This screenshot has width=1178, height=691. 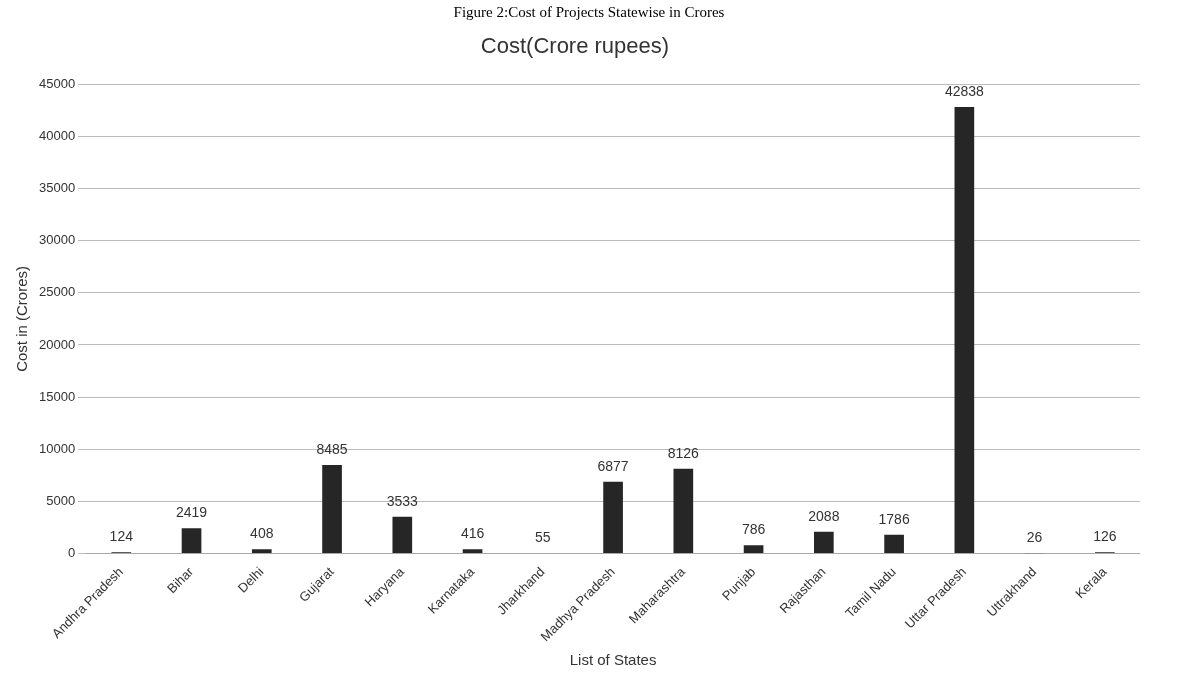 I want to click on y-tick-label: 15000, so click(x=57, y=396).